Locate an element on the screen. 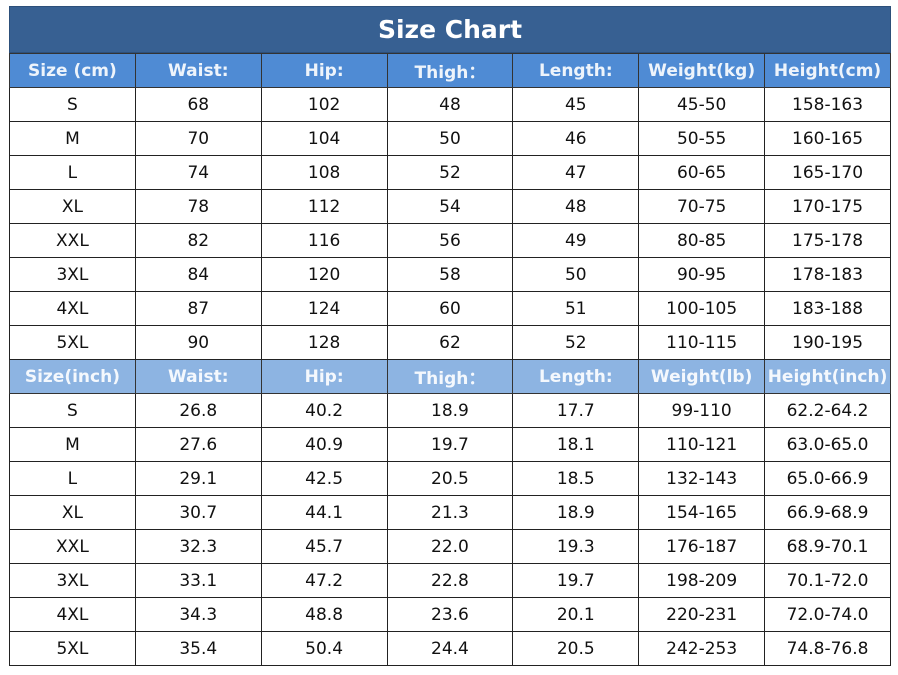 The height and width of the screenshot is (675, 898). value-cell: 62 is located at coordinates (450, 342).